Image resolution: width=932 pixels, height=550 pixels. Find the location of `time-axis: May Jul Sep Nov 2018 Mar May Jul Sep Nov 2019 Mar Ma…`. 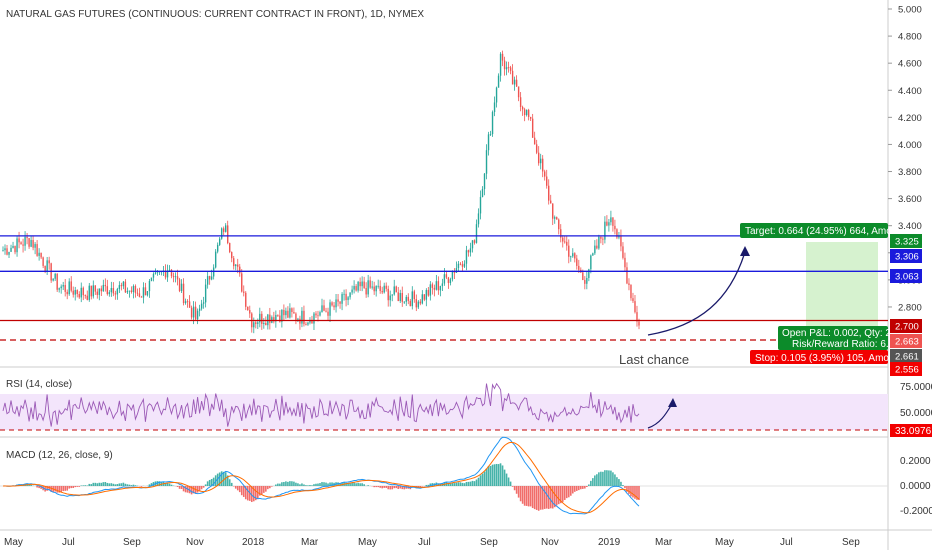

time-axis: May Jul Sep Nov 2018 Mar May Jul Sep Nov 2019 Mar Ma… is located at coordinates (432, 542).